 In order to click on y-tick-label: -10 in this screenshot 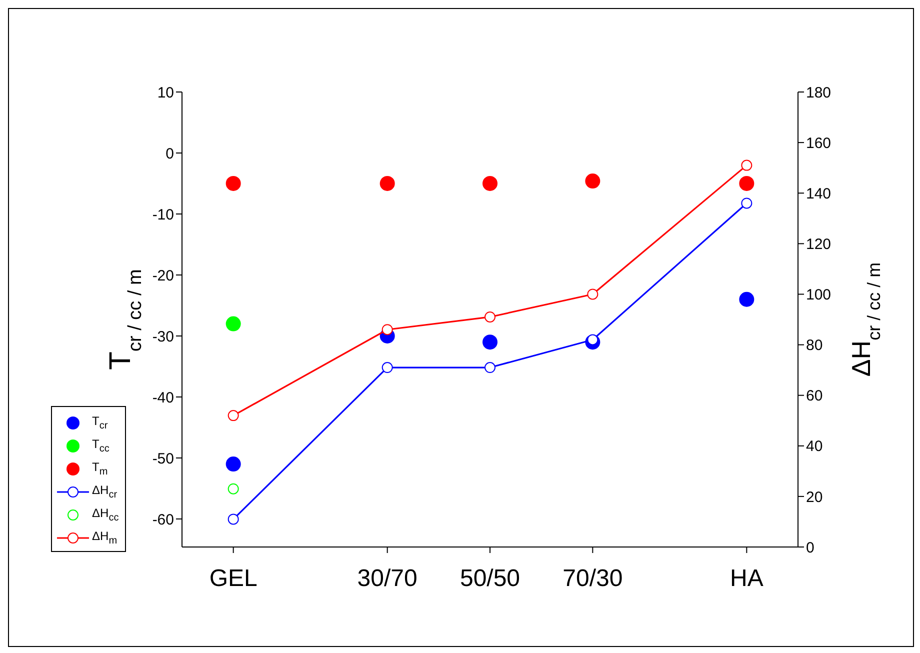, I will do `click(163, 215)`.